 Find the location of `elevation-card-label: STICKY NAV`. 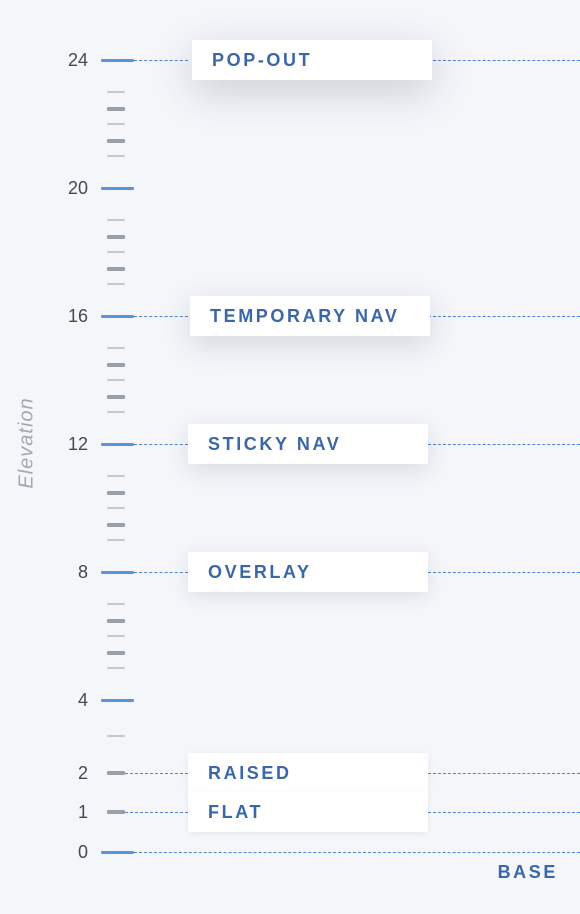

elevation-card-label: STICKY NAV is located at coordinates (275, 443).